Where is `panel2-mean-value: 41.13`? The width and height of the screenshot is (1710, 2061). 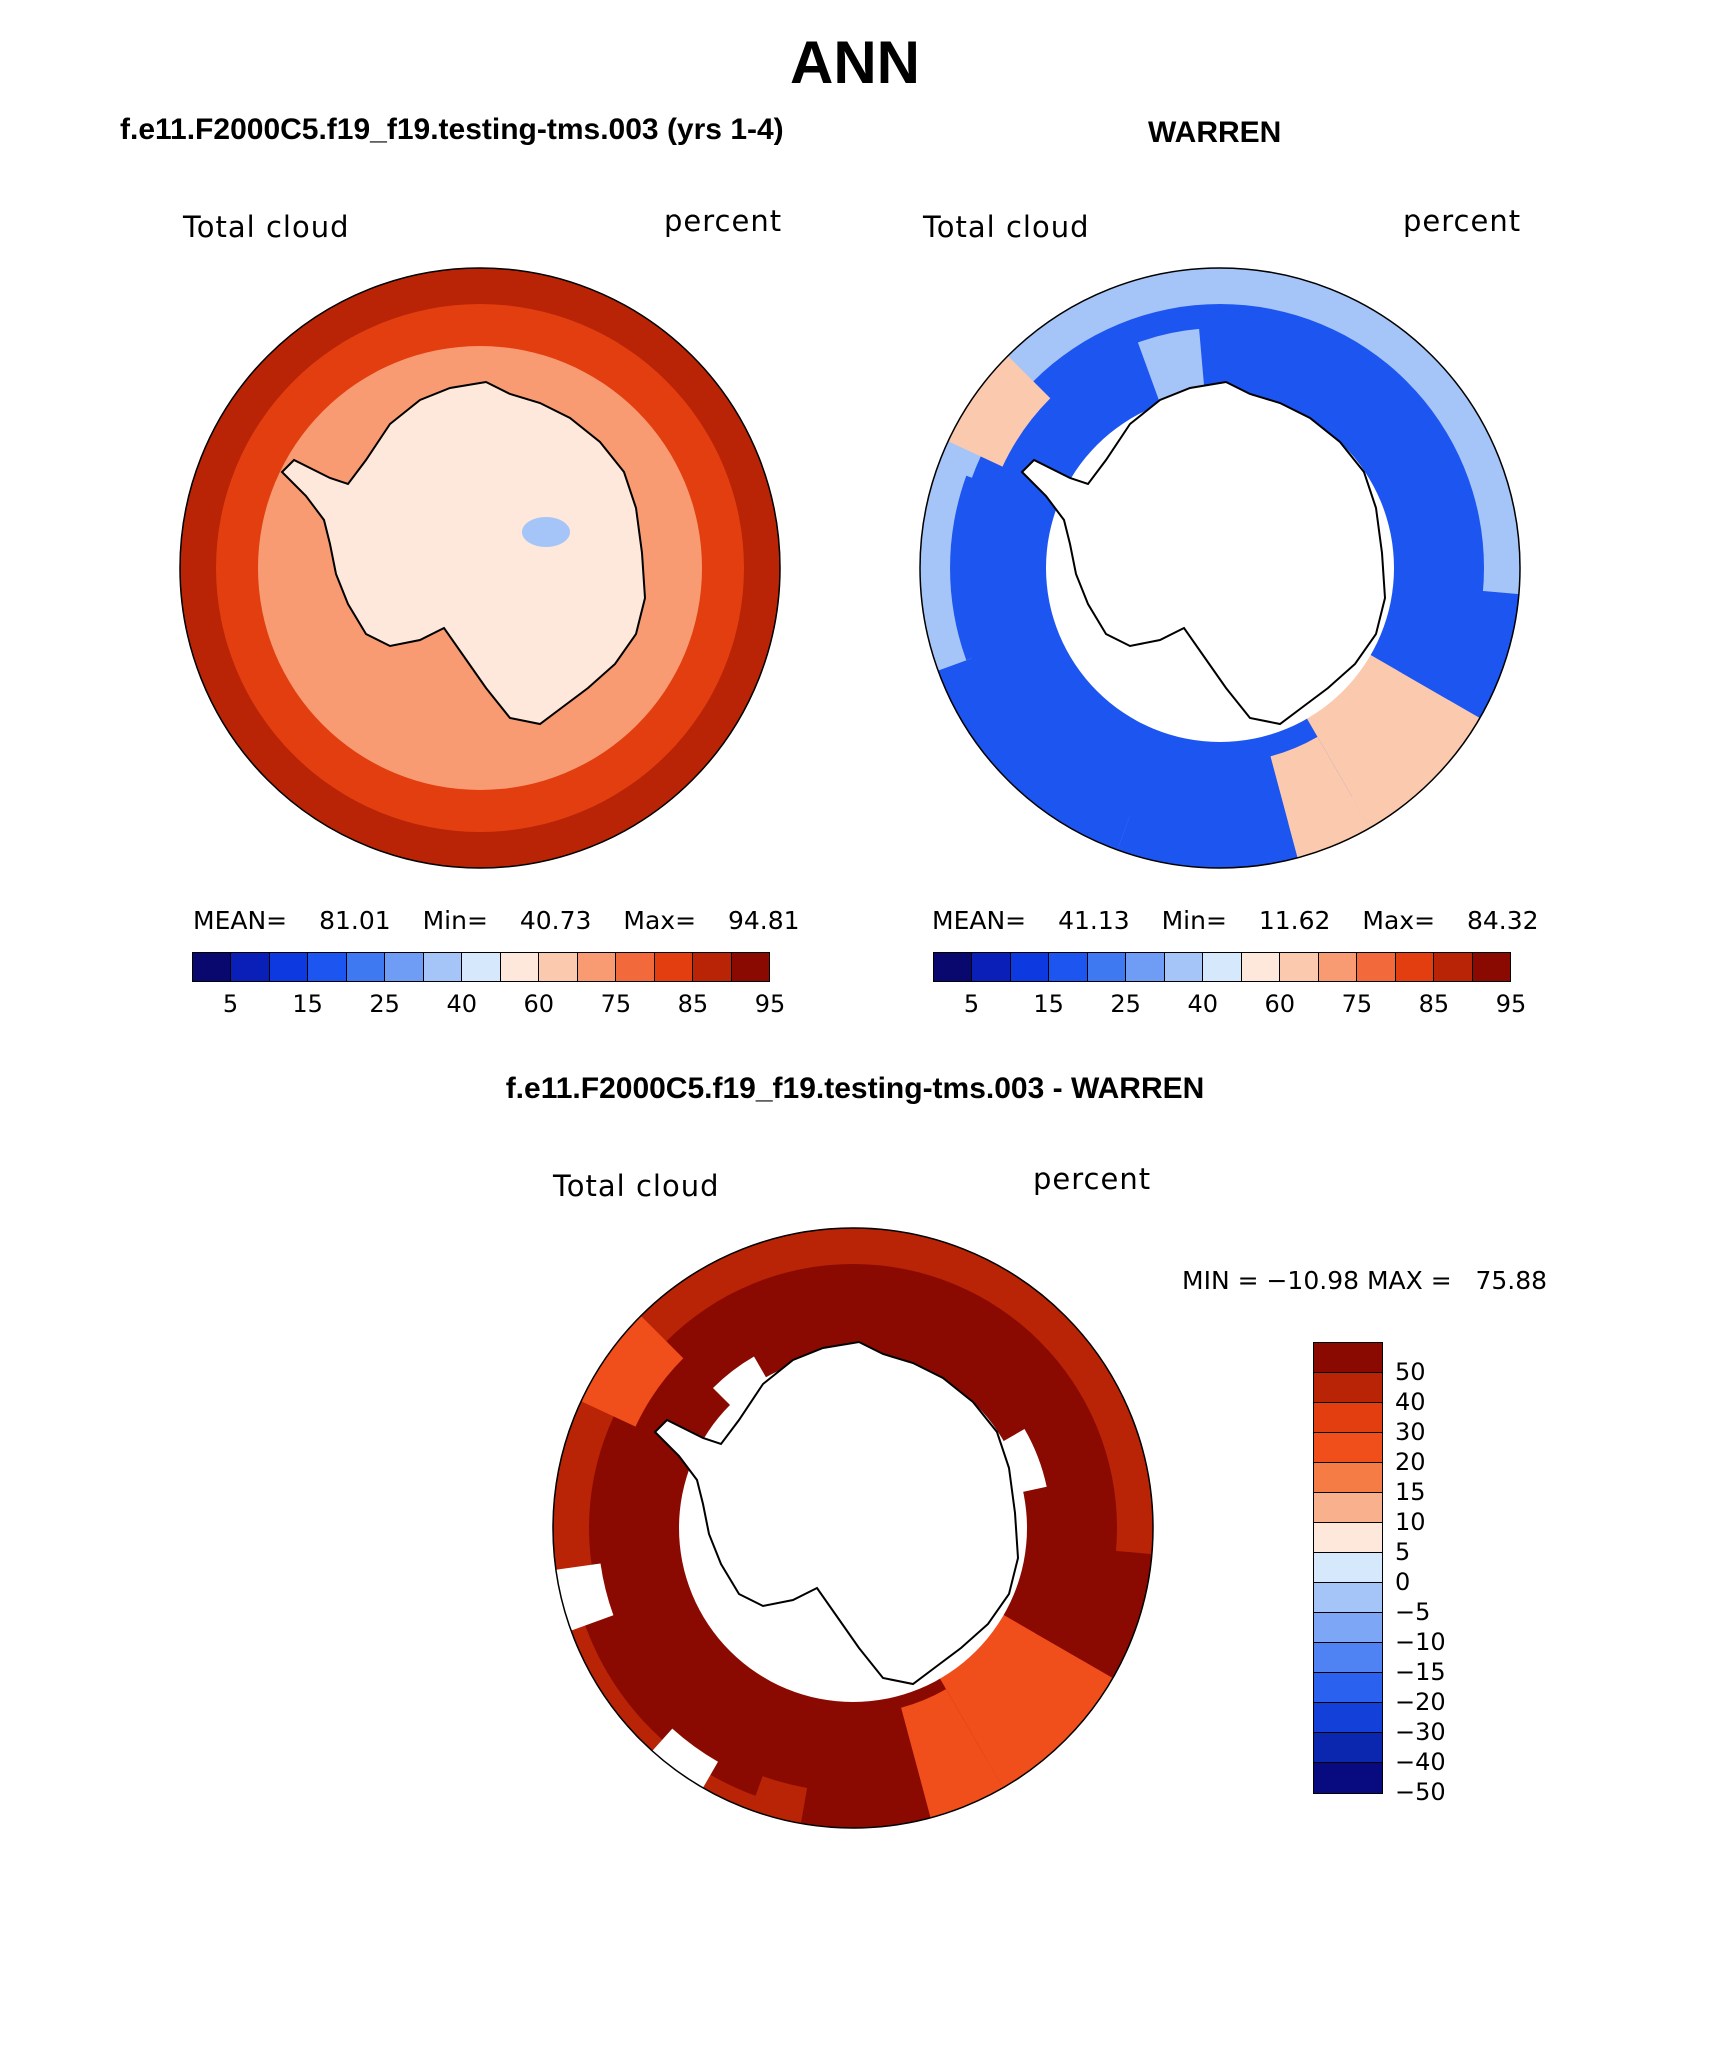 panel2-mean-value: 41.13 is located at coordinates (1094, 920).